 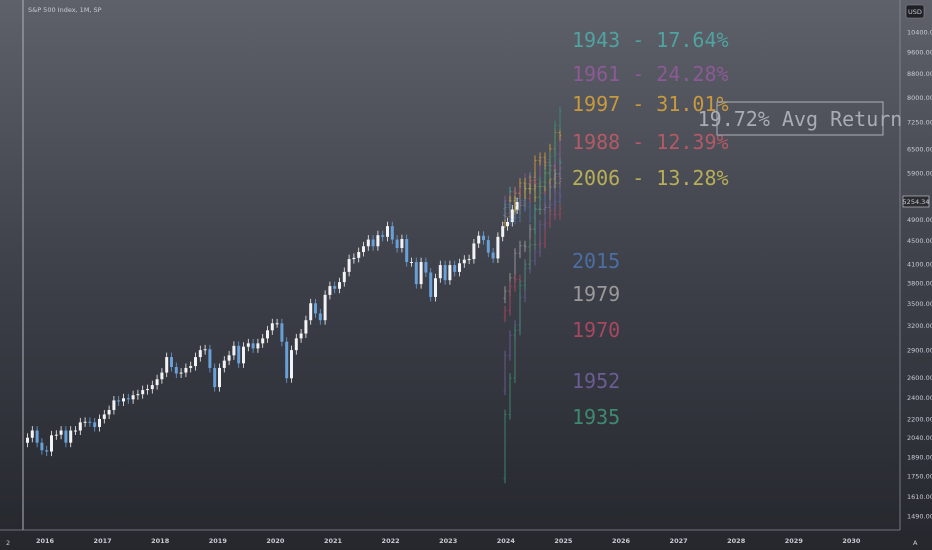 I want to click on price-tick-label: 1890.00, so click(x=919, y=457).